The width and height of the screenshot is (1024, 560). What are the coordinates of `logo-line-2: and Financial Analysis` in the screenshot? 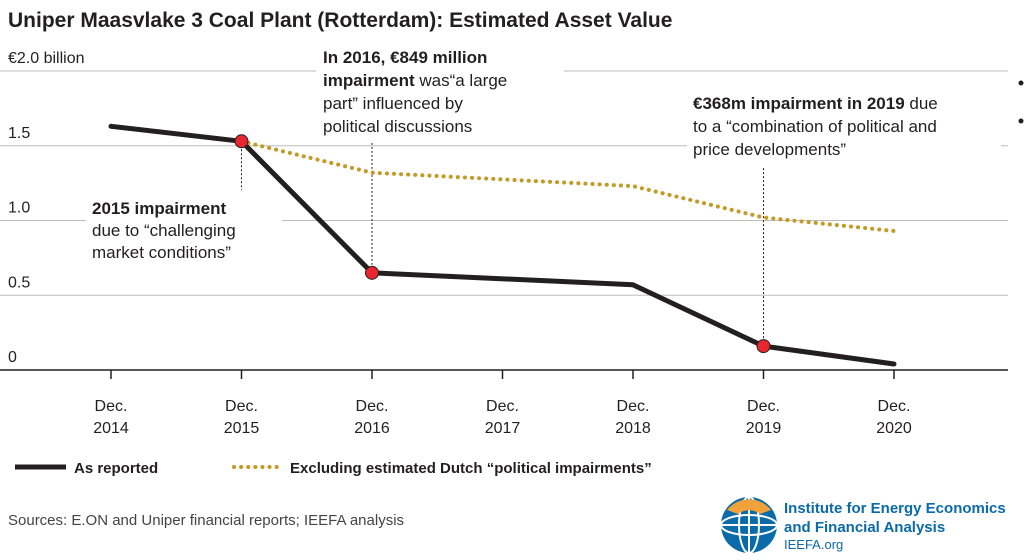 It's located at (864, 527).